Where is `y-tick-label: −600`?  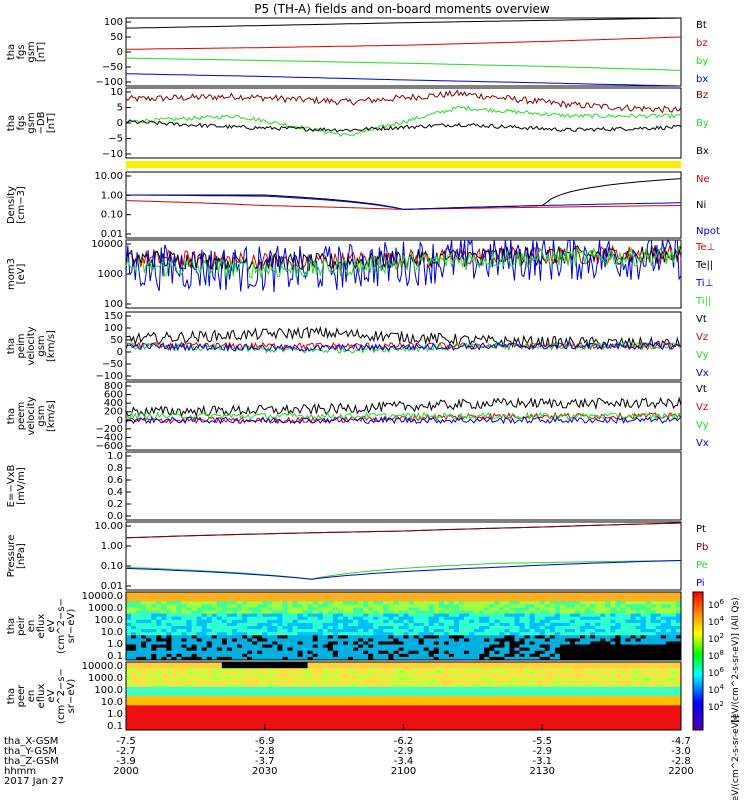 y-tick-label: −600 is located at coordinates (109, 446).